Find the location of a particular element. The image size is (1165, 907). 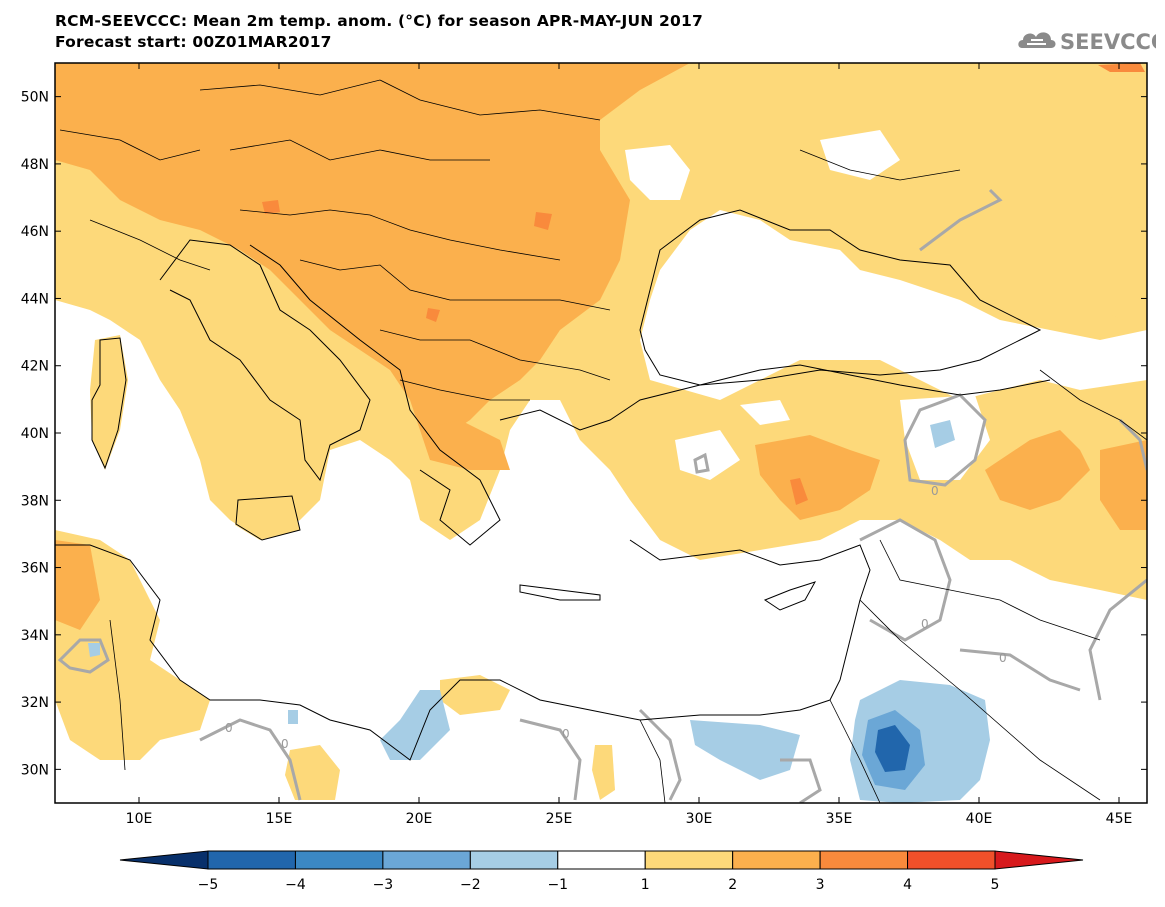

lon-tick-label: 30E is located at coordinates (699, 819).